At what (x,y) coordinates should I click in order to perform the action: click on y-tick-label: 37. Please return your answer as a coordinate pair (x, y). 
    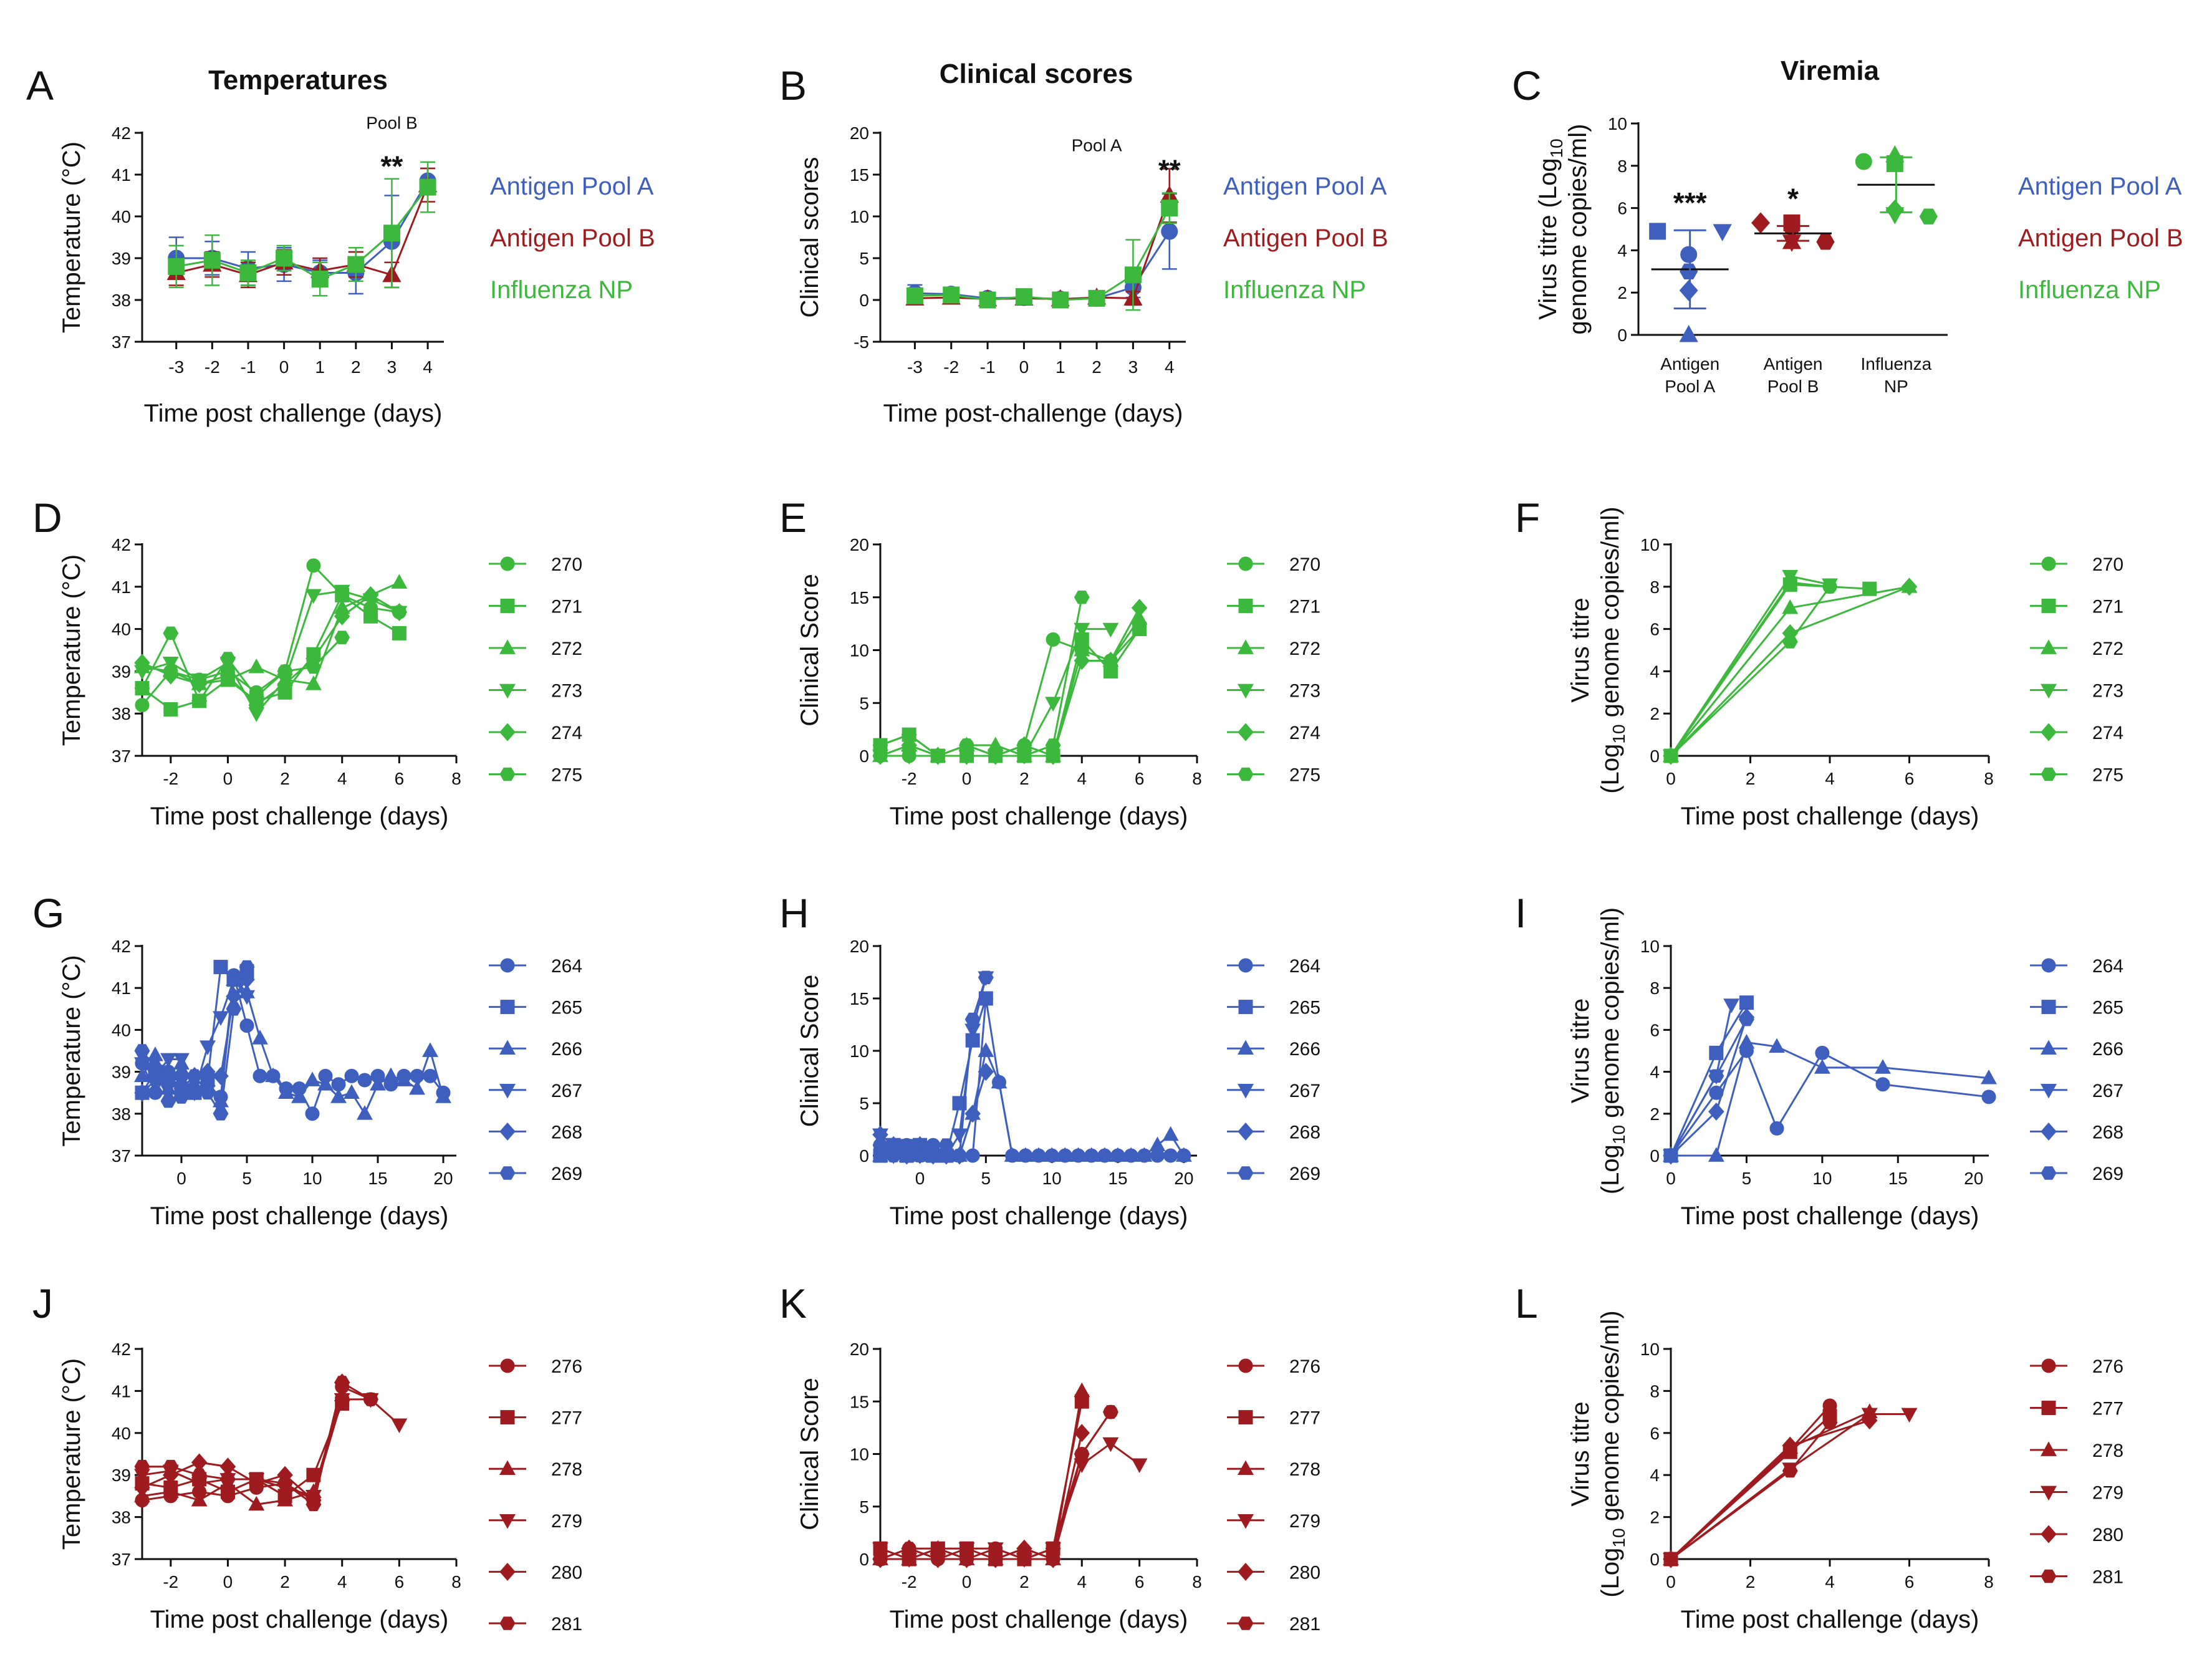
    Looking at the image, I should click on (122, 756).